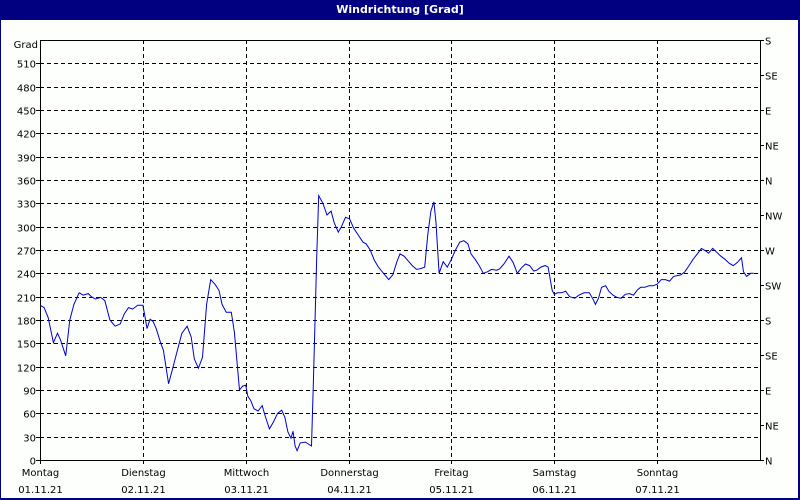 The height and width of the screenshot is (500, 800). What do you see at coordinates (26, 65) in the screenshot?
I see `y-tick-label: 510` at bounding box center [26, 65].